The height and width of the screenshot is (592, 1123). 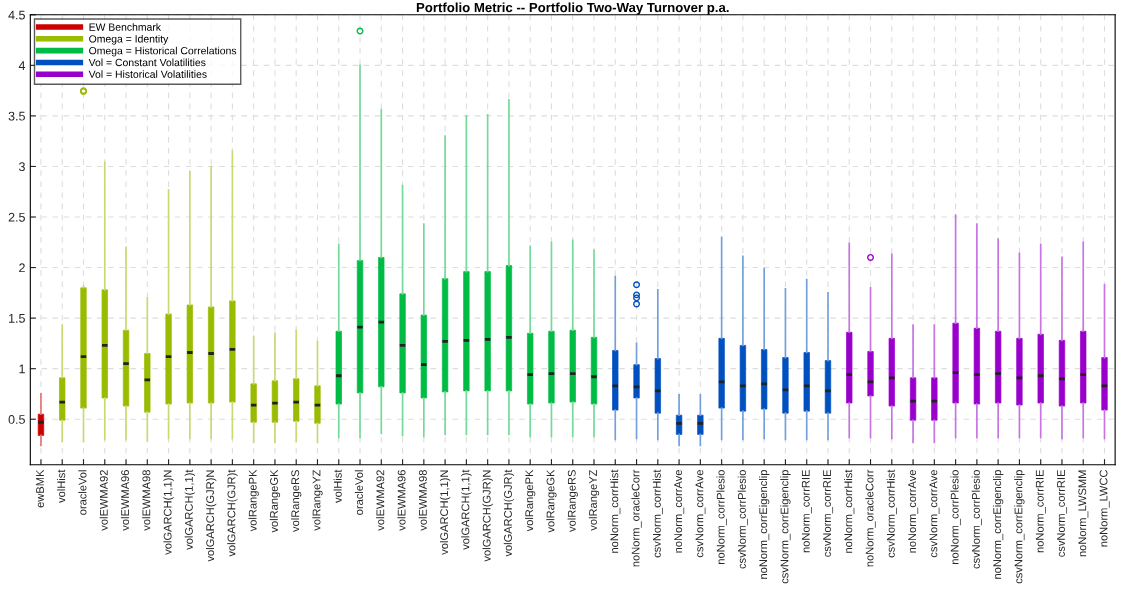 I want to click on y-tick-label: 3, so click(x=21, y=167).